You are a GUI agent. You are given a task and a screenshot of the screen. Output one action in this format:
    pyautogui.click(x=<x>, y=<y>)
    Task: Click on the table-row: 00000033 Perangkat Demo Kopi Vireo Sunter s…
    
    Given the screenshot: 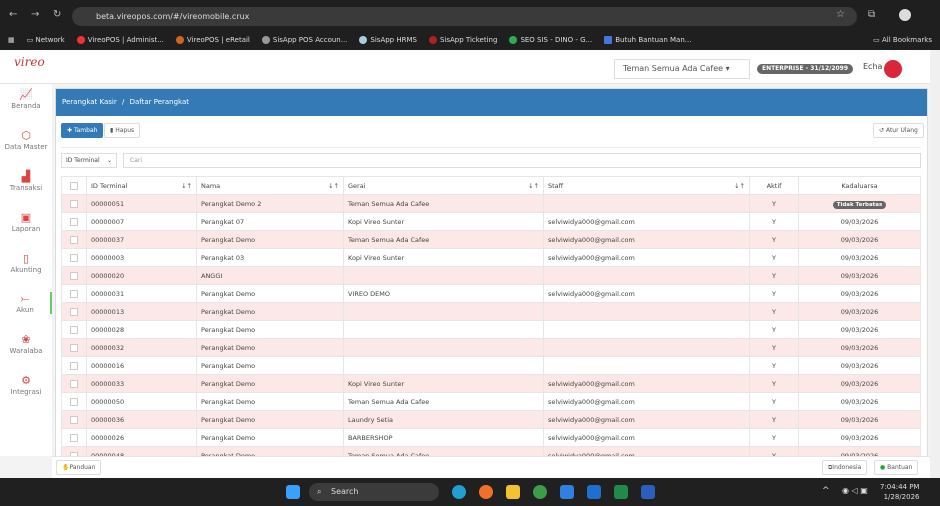 What is the action you would take?
    pyautogui.click(x=491, y=383)
    